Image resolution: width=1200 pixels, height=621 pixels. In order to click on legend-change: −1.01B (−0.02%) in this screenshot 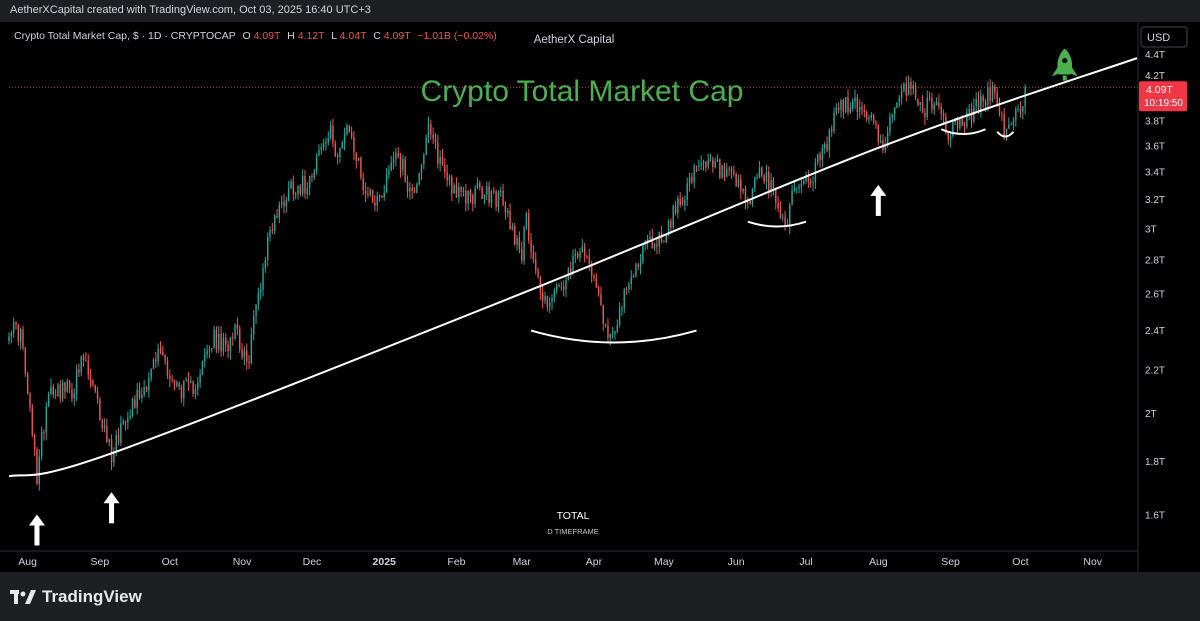, I will do `click(456, 36)`.